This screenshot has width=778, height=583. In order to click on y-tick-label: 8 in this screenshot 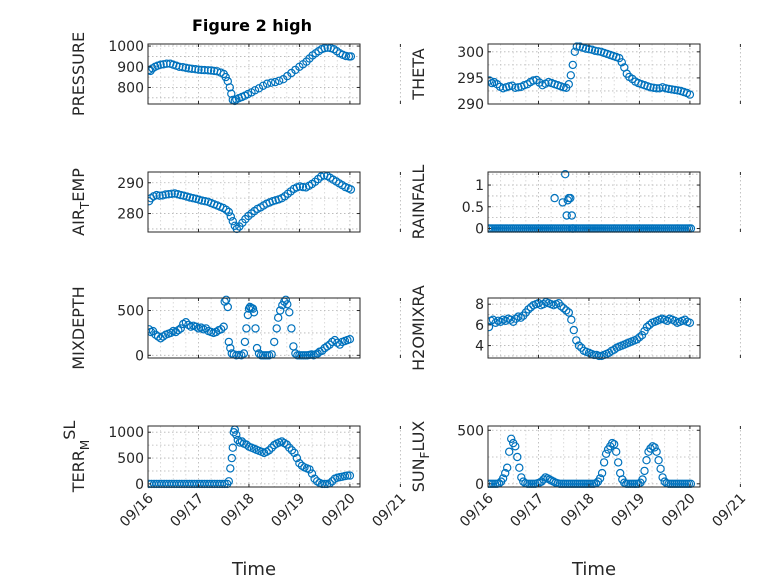, I will do `click(479, 305)`.